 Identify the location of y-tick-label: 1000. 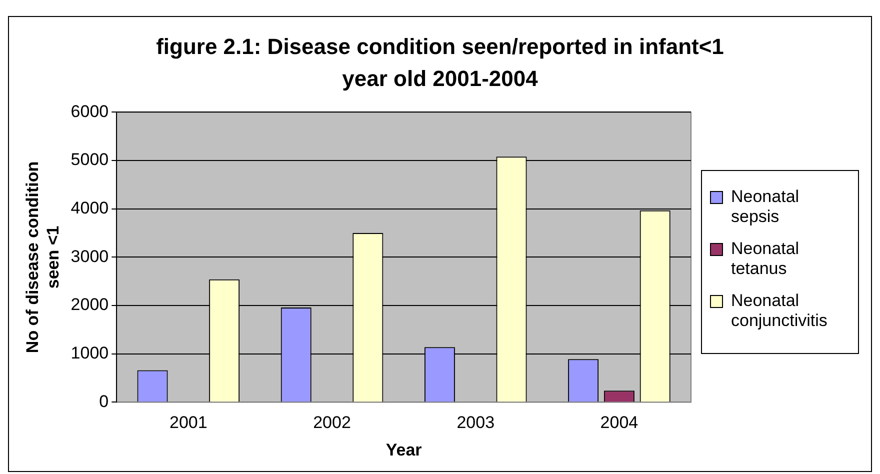
(89, 353).